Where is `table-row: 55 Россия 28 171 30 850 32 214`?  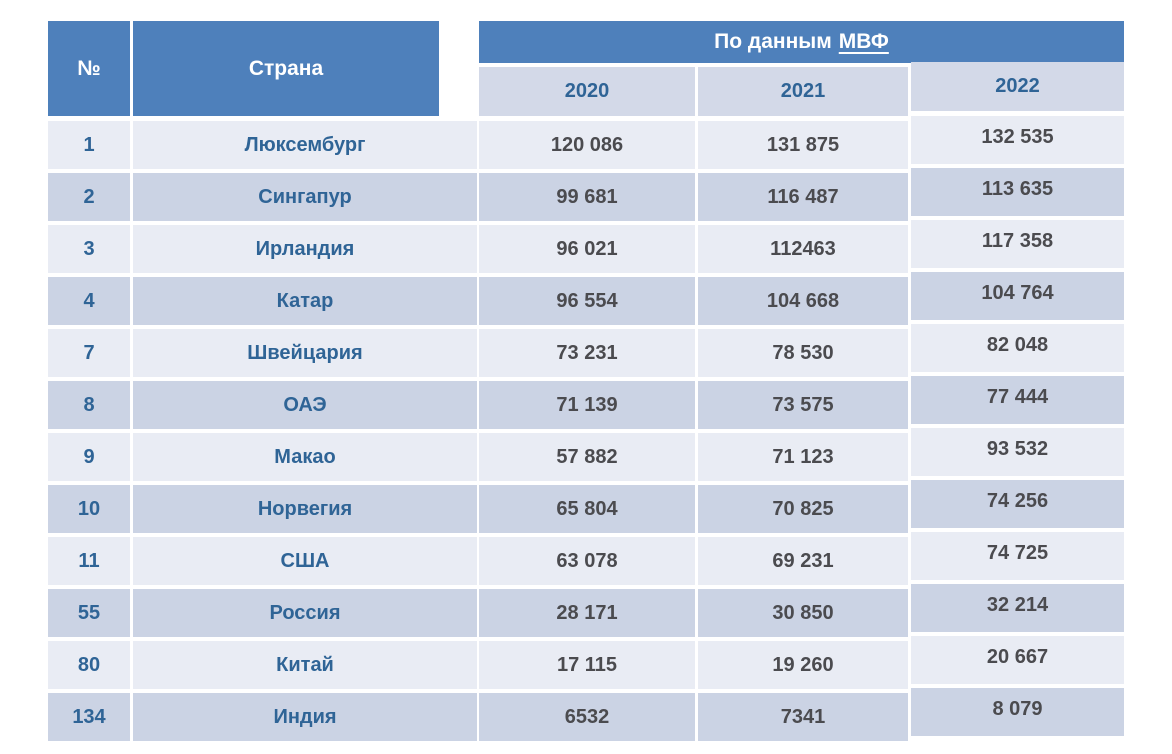
table-row: 55 Россия 28 171 30 850 32 214 is located at coordinates (586, 610).